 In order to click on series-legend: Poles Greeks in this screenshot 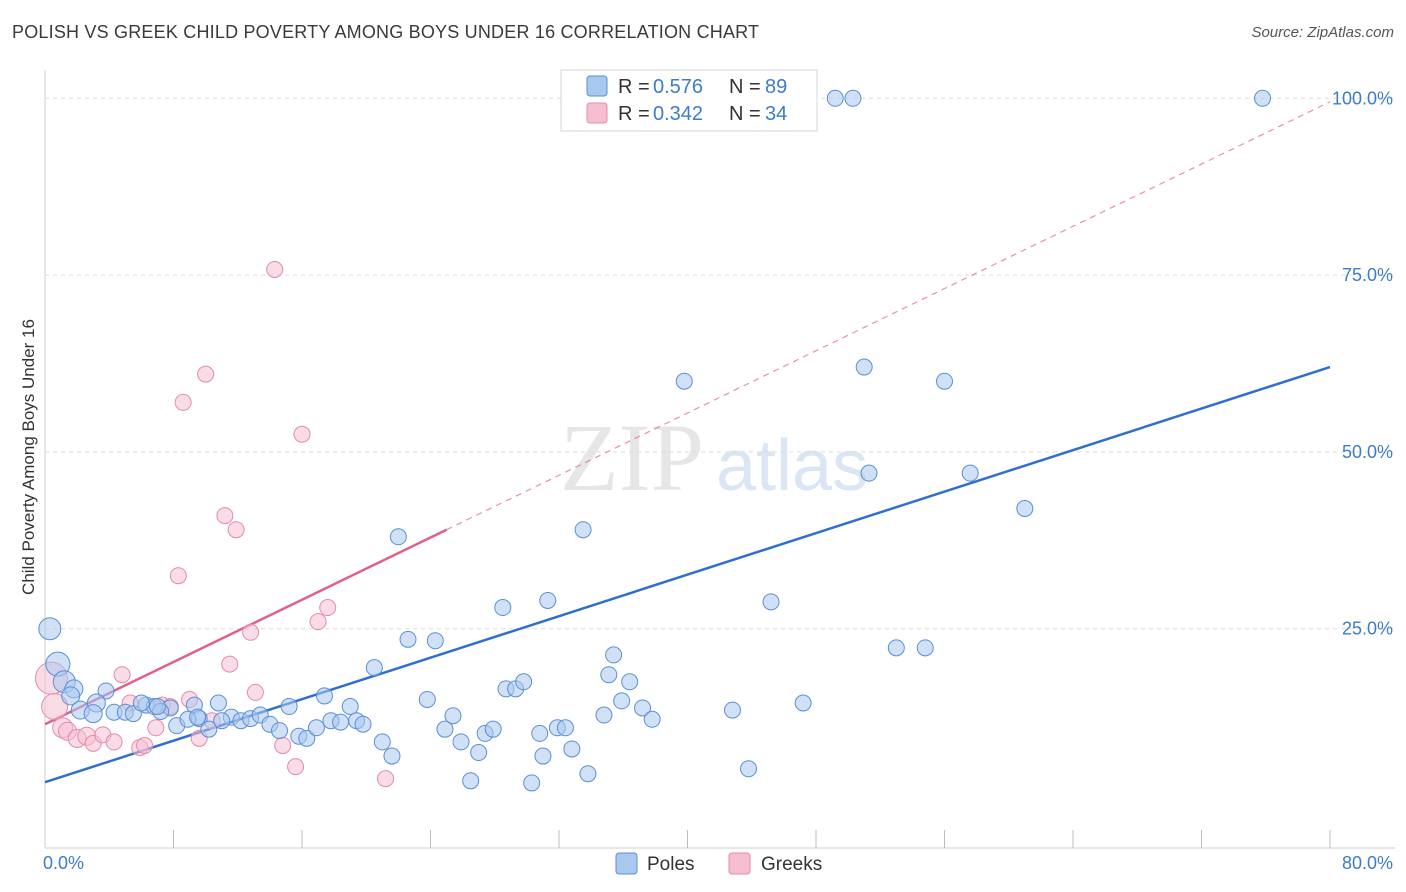, I will do `click(718, 863)`.